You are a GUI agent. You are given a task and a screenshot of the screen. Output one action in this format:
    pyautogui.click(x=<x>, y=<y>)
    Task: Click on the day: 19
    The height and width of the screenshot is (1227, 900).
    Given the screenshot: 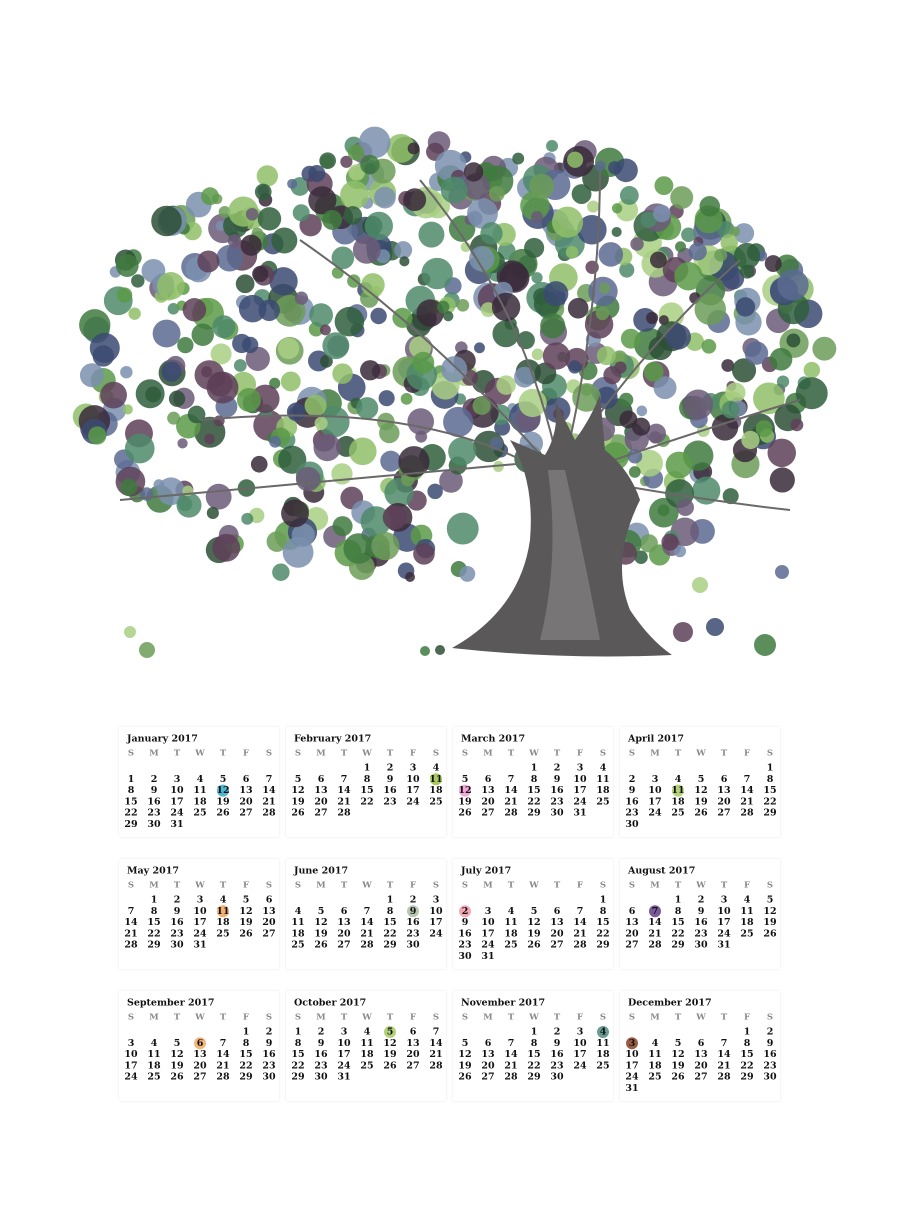 What is the action you would take?
    pyautogui.click(x=298, y=801)
    